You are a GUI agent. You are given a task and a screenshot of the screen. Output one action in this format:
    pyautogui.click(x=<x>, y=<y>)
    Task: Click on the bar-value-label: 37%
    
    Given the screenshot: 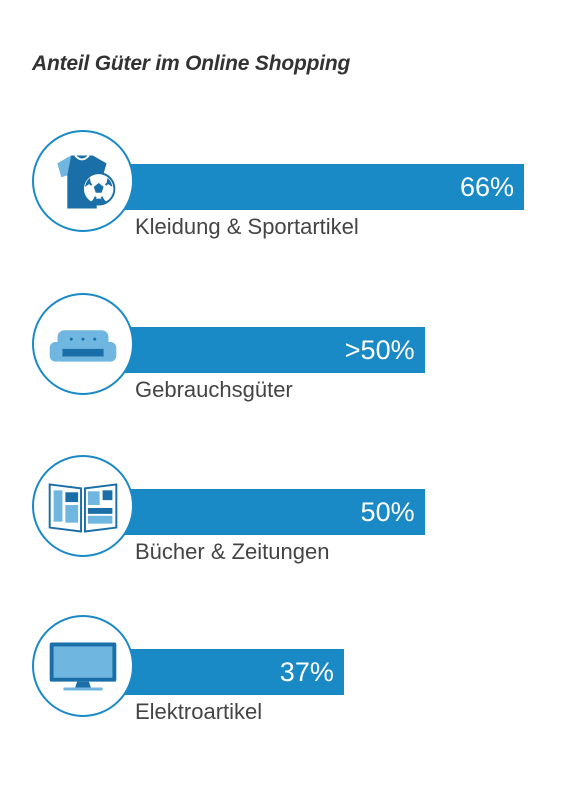 What is the action you would take?
    pyautogui.click(x=306, y=672)
    